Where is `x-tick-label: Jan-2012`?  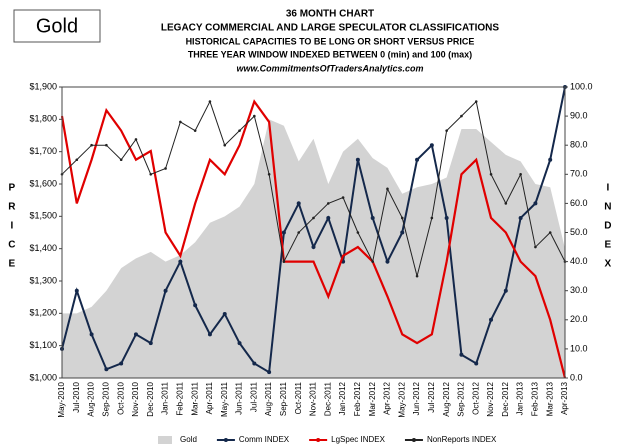 x-tick-label: Jan-2012 is located at coordinates (342, 398).